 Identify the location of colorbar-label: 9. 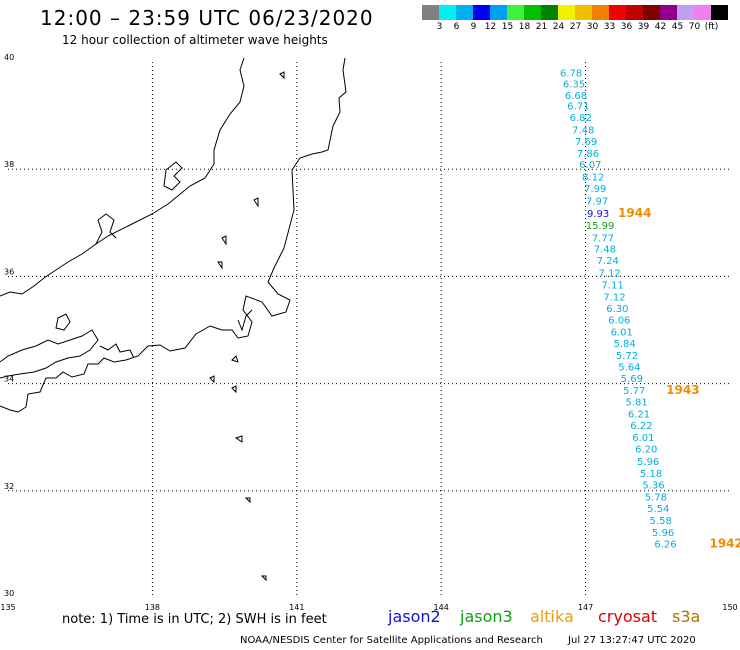
(473, 27).